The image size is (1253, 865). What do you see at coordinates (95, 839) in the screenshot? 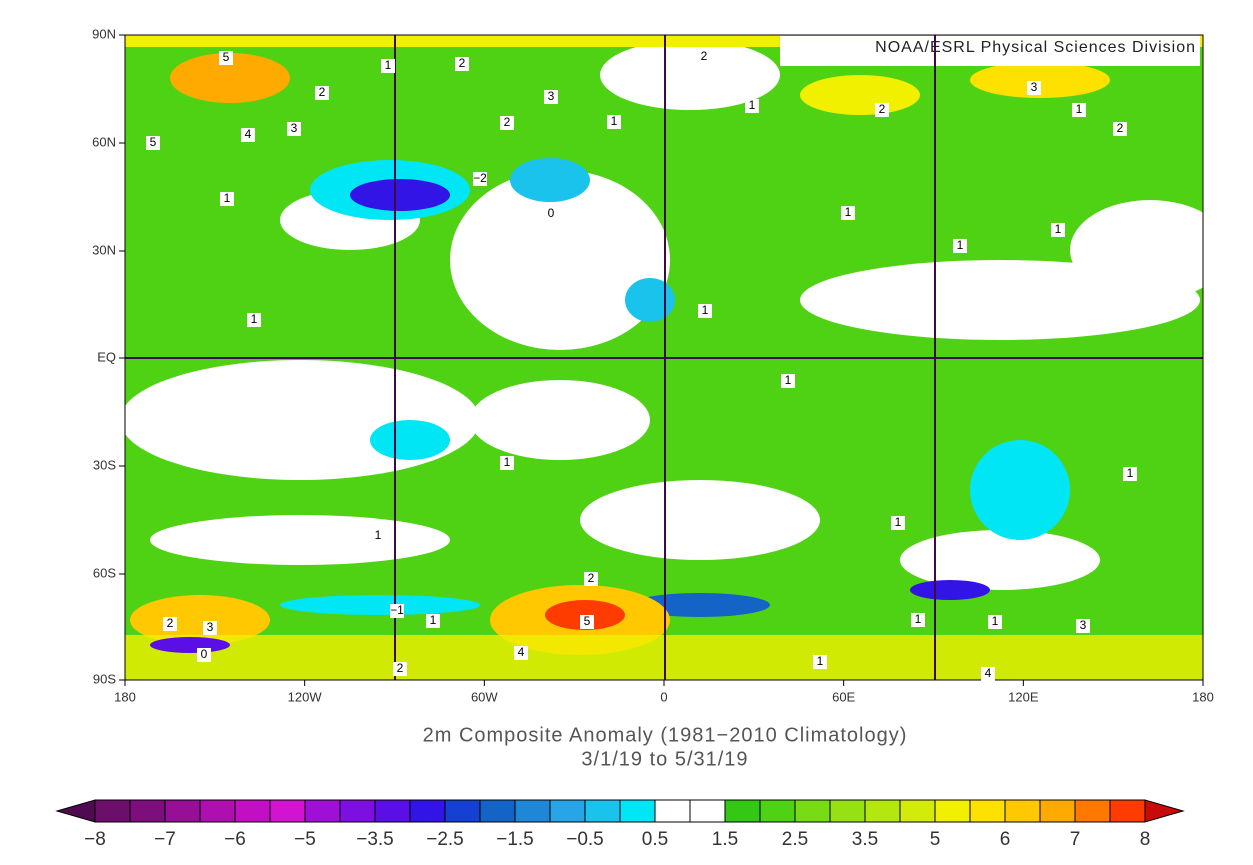
I see `colorbar-label: −8` at bounding box center [95, 839].